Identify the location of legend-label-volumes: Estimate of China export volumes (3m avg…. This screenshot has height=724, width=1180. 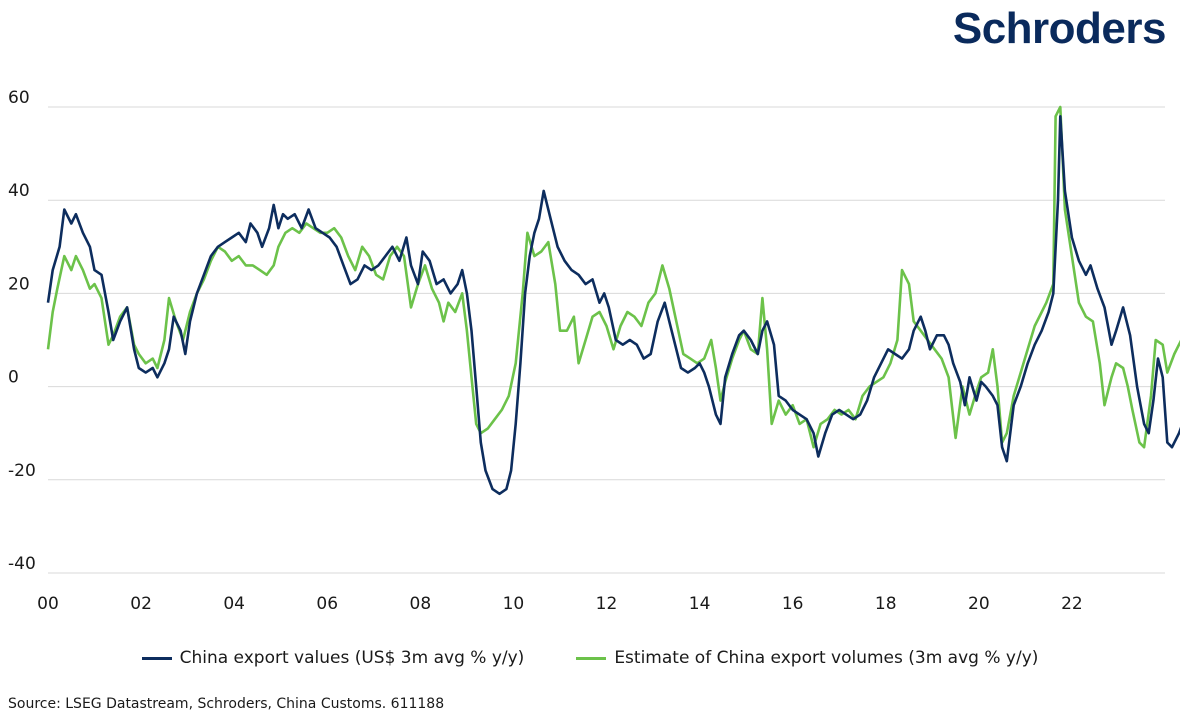
(826, 658).